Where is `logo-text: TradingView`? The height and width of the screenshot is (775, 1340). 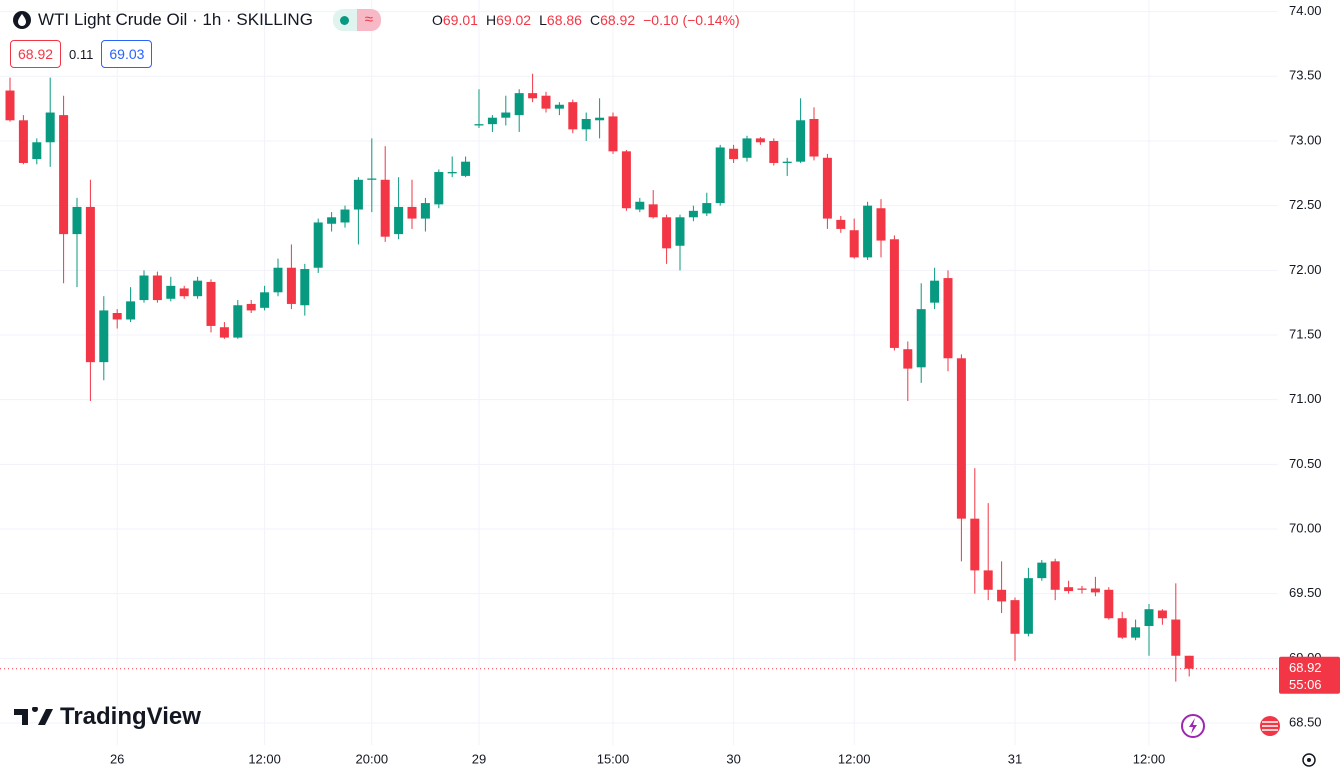
logo-text: TradingView is located at coordinates (130, 716).